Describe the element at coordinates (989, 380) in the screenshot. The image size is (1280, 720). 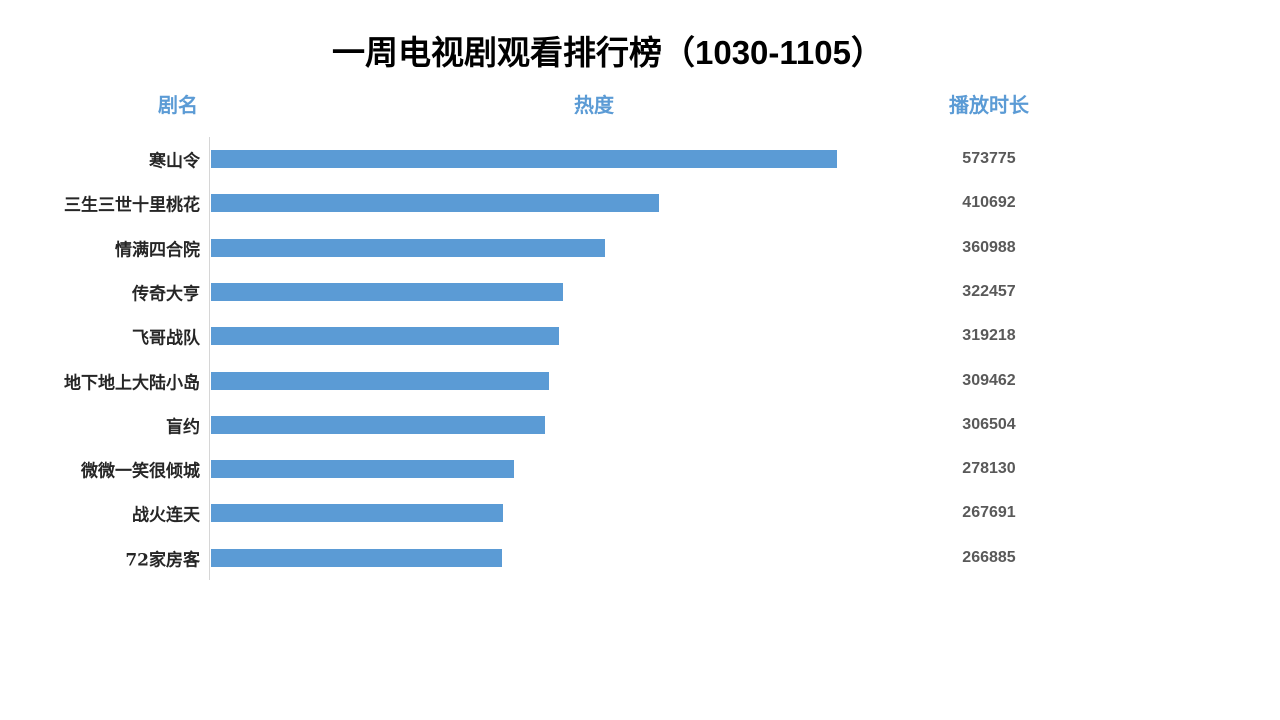
I see `play-duration-value: 309462` at that location.